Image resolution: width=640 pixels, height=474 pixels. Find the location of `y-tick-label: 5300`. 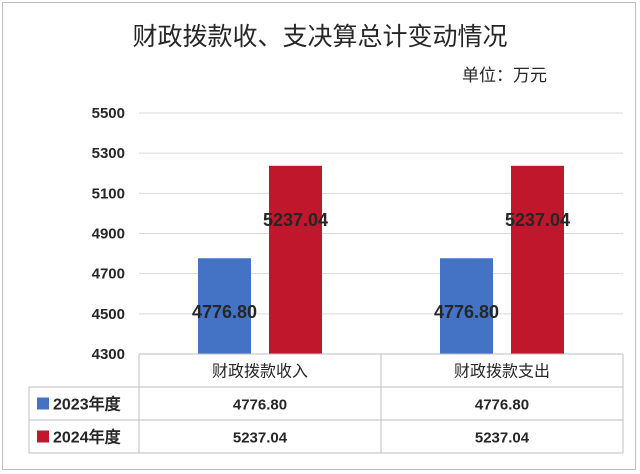

y-tick-label: 5300 is located at coordinates (108, 153).